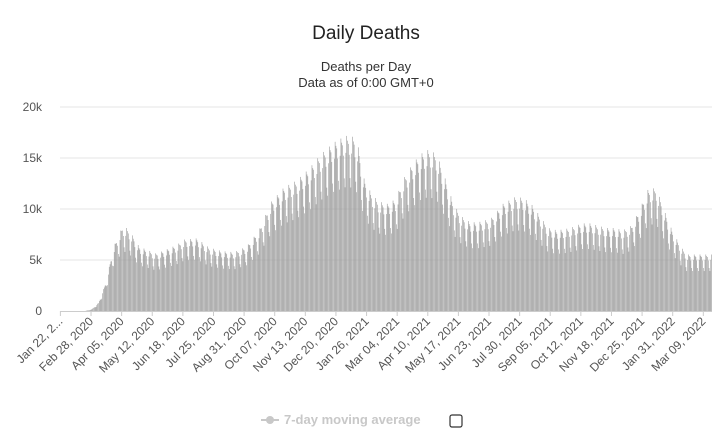  I want to click on legend-moving-average: 7-day moving average, so click(341, 419).